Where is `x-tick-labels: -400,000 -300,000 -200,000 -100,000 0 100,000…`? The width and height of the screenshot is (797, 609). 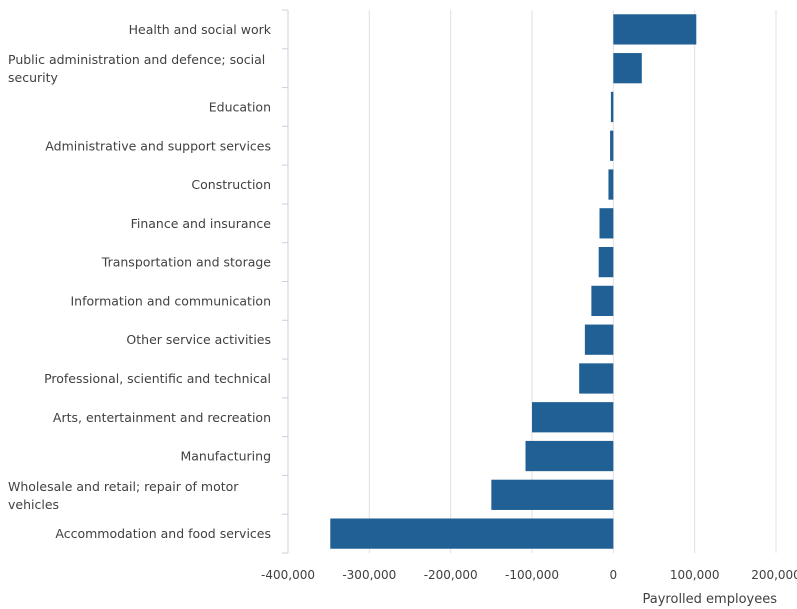 x-tick-labels: -400,000 -300,000 -200,000 -100,000 0 100,000… is located at coordinates (529, 575).